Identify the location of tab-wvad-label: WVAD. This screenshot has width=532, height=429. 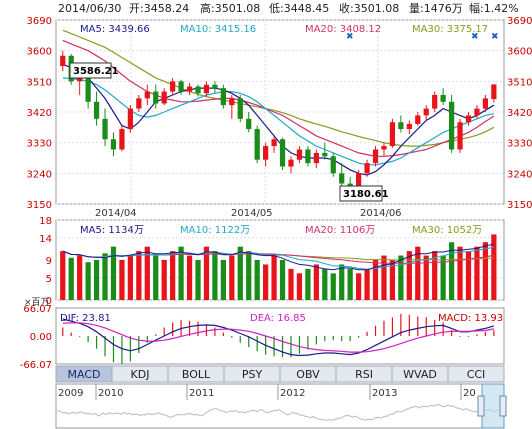
(420, 374).